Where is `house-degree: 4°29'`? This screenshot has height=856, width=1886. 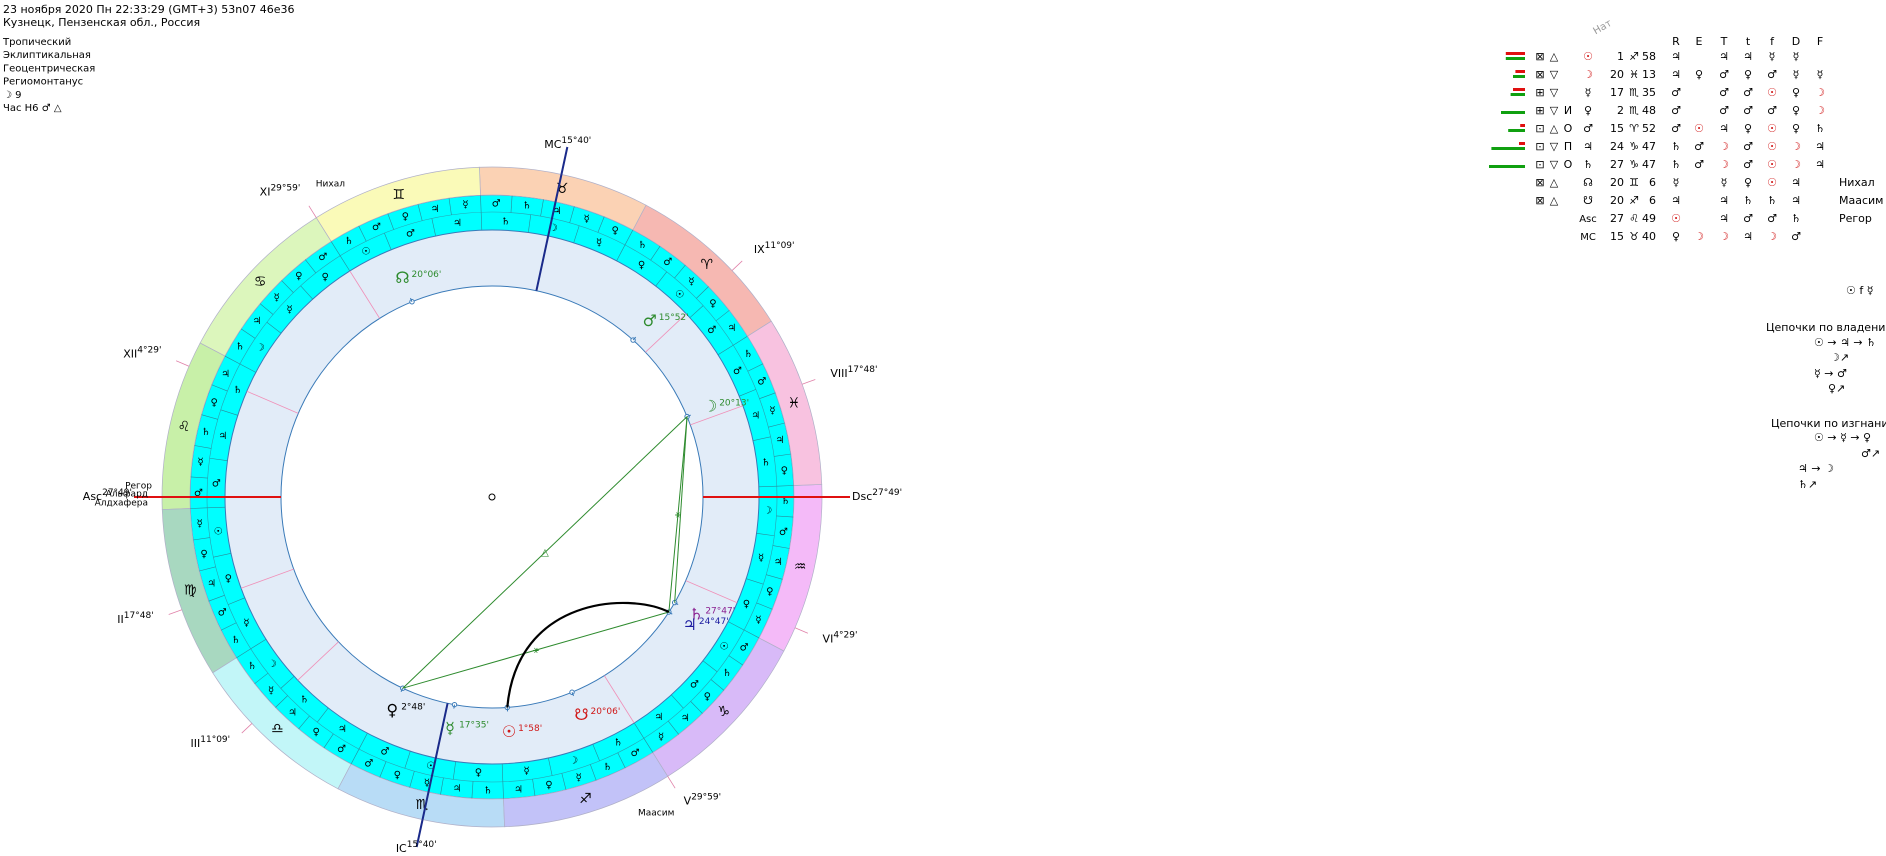 house-degree: 4°29' is located at coordinates (845, 635).